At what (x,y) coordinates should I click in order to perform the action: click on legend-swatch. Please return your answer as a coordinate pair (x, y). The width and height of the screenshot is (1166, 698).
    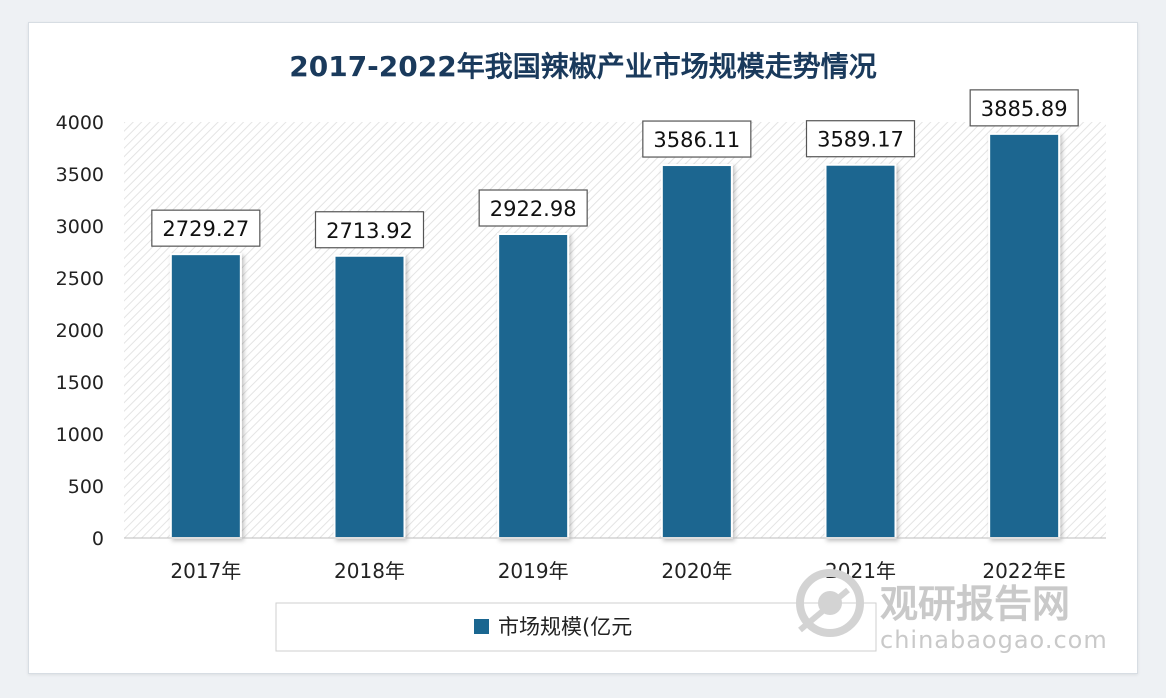
    Looking at the image, I should click on (481, 626).